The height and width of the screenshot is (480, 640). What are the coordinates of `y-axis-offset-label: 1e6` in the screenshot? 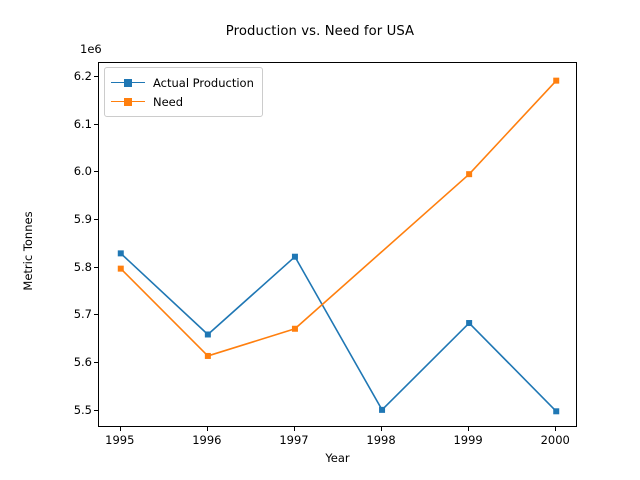 It's located at (91, 49).